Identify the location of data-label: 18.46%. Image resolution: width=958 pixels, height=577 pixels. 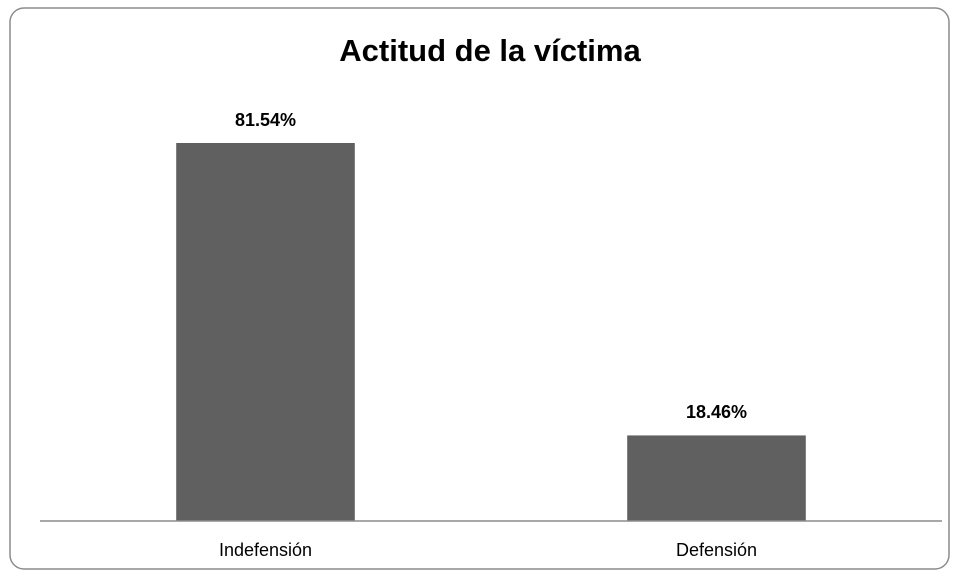
(716, 412).